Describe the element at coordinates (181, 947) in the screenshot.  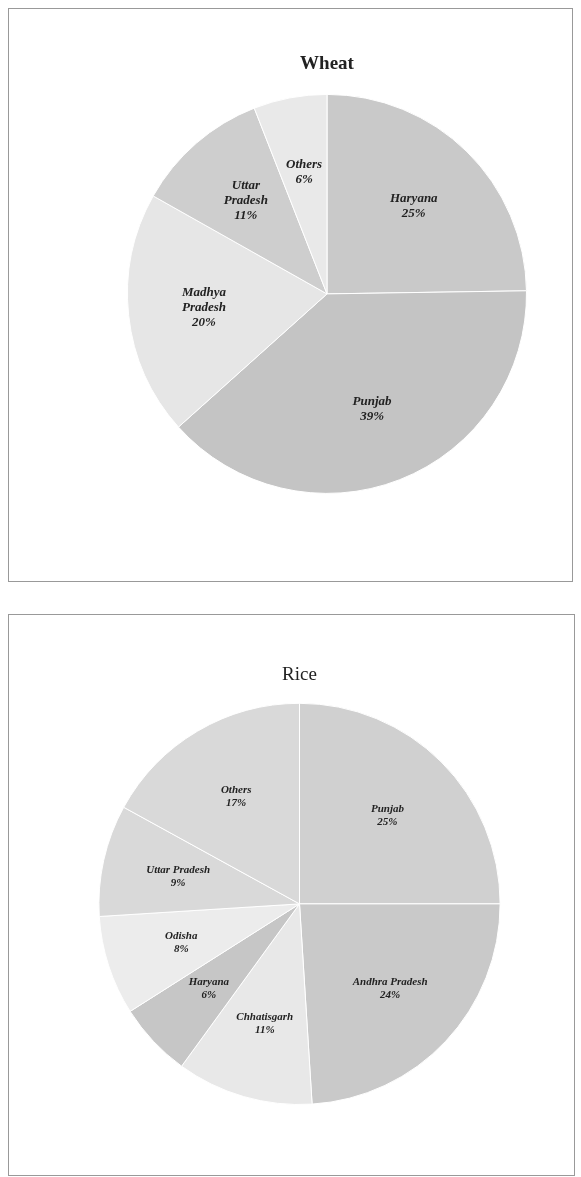
I see `data-label: 8%` at that location.